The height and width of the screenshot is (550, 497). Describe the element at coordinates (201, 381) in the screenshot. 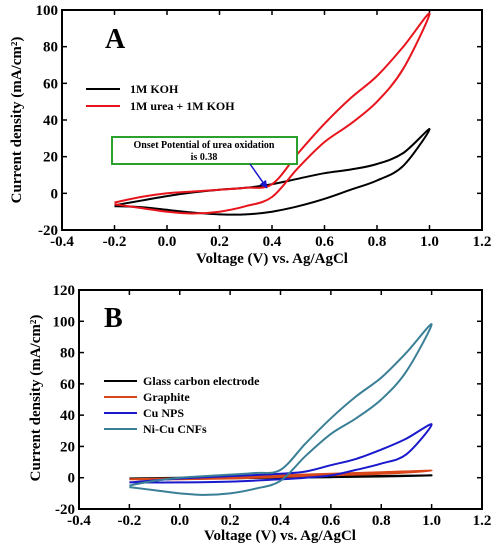

I see `legend-label-glass-carbon: Glass carbon electrode` at that location.